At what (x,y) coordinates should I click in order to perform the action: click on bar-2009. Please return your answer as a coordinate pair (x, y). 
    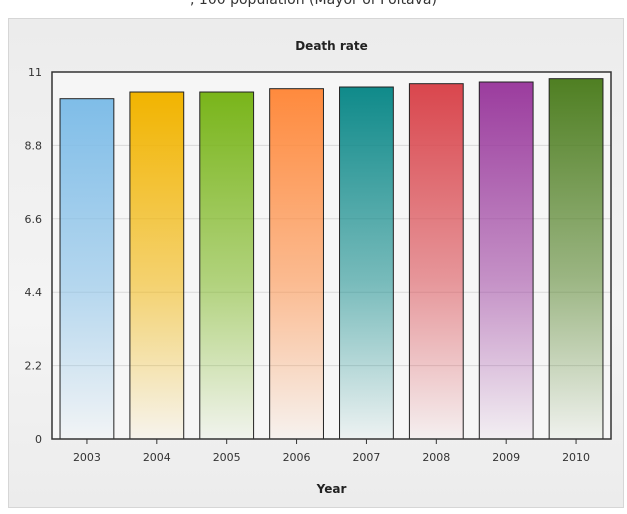
    Looking at the image, I should click on (506, 260).